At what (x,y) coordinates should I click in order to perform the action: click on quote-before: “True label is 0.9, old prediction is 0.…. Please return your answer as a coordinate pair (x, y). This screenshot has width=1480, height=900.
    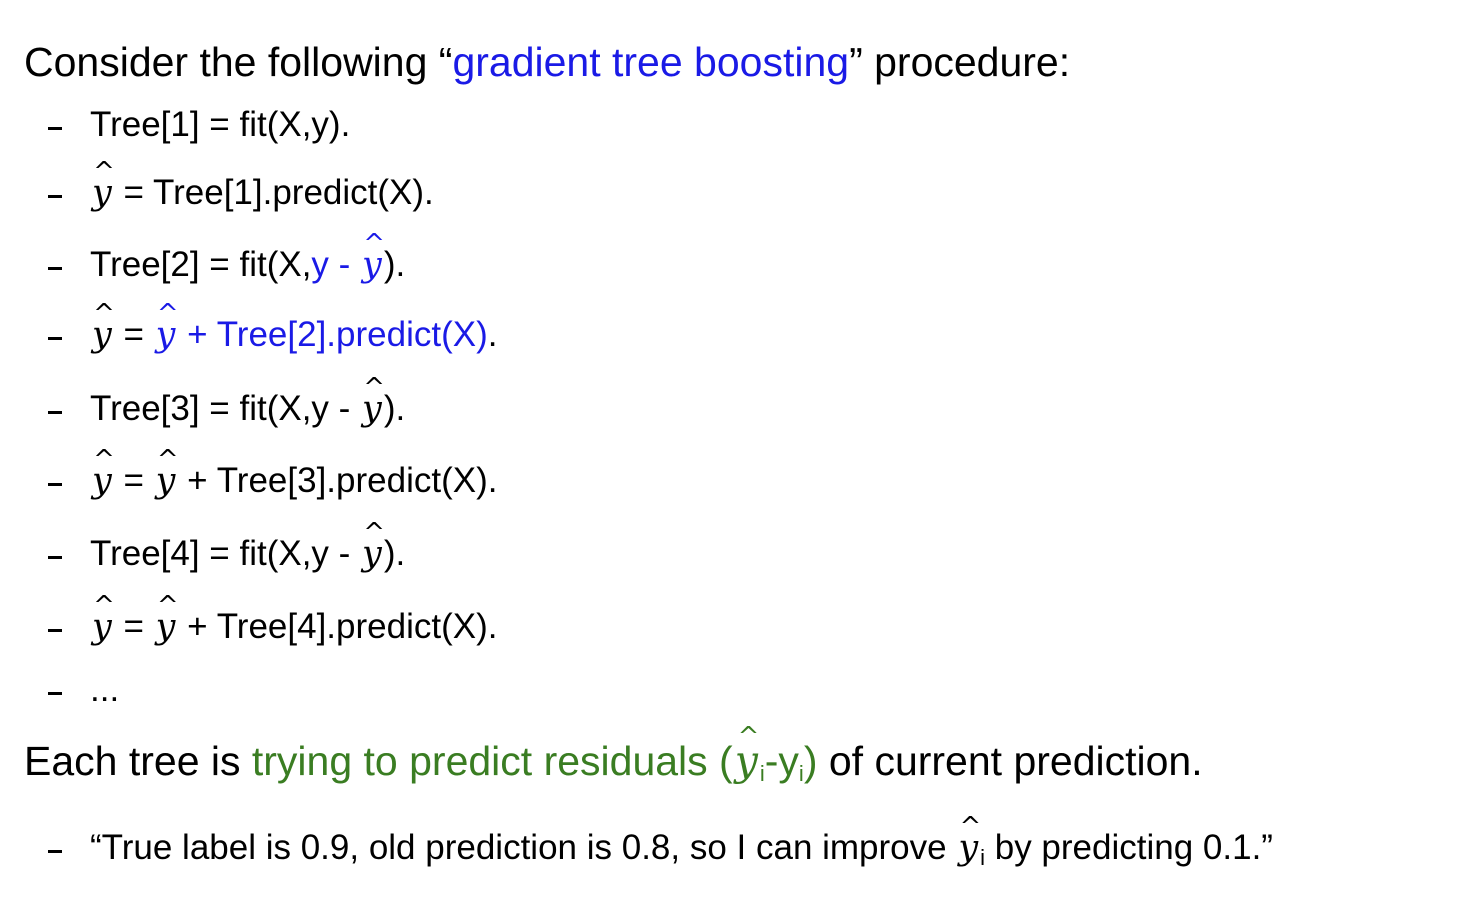
    Looking at the image, I should click on (523, 847).